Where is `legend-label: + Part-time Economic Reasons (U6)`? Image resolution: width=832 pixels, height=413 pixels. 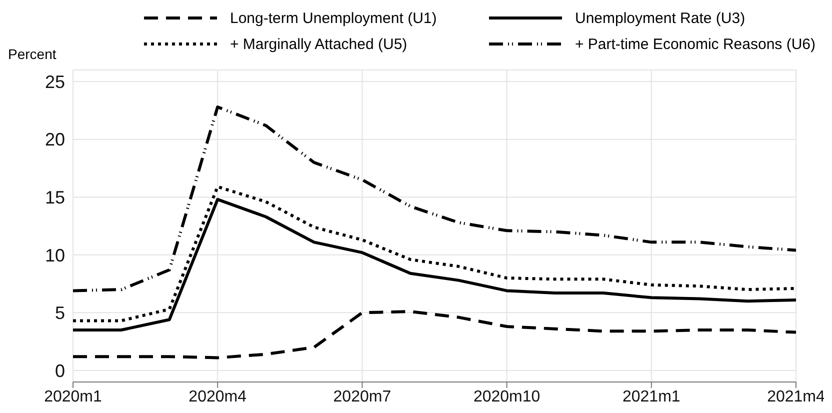
legend-label: + Part-time Economic Reasons (U6) is located at coordinates (695, 44).